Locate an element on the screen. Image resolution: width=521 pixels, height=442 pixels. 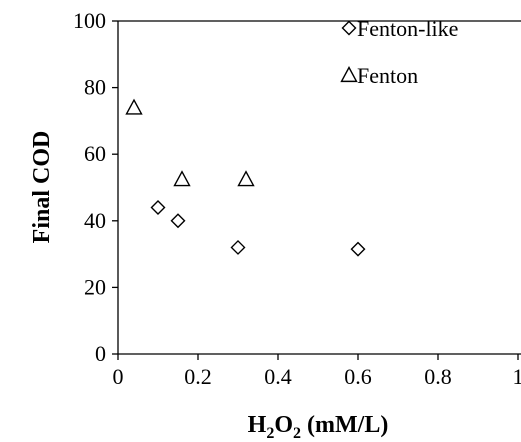
x-tick-label: 1 is located at coordinates (517, 376).